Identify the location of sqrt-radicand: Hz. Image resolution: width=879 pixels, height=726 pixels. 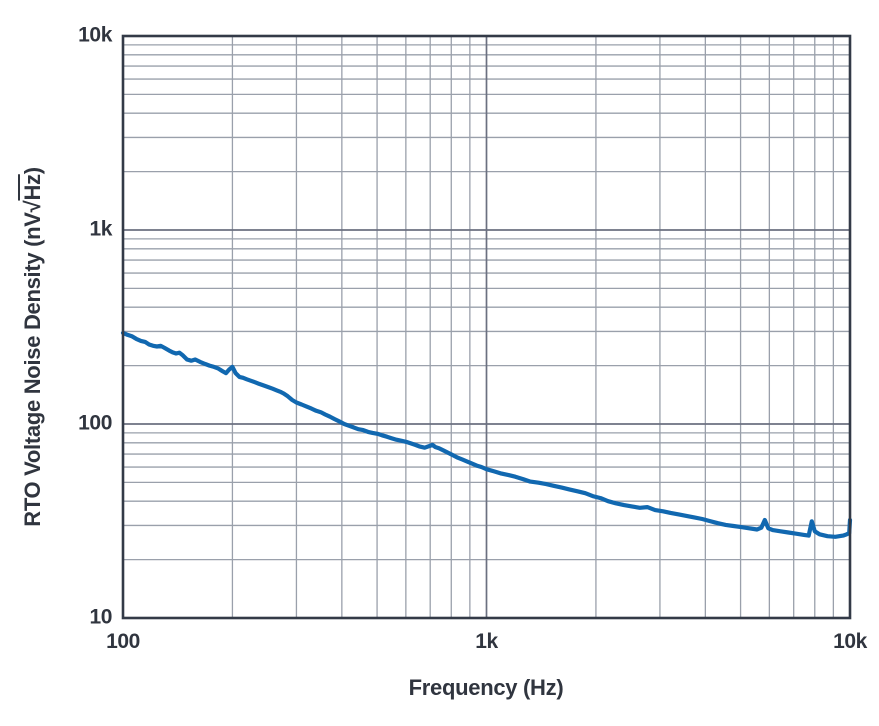
(32, 187).